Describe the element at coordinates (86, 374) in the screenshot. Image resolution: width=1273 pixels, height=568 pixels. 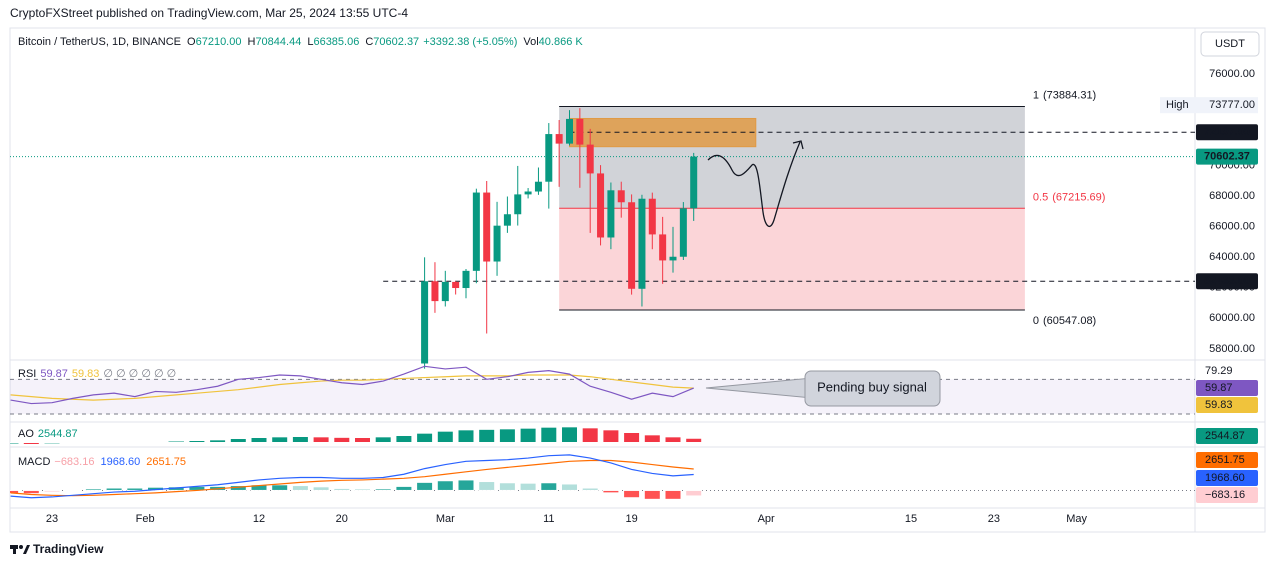
I see `rsi-legend-ma: 59.83` at that location.